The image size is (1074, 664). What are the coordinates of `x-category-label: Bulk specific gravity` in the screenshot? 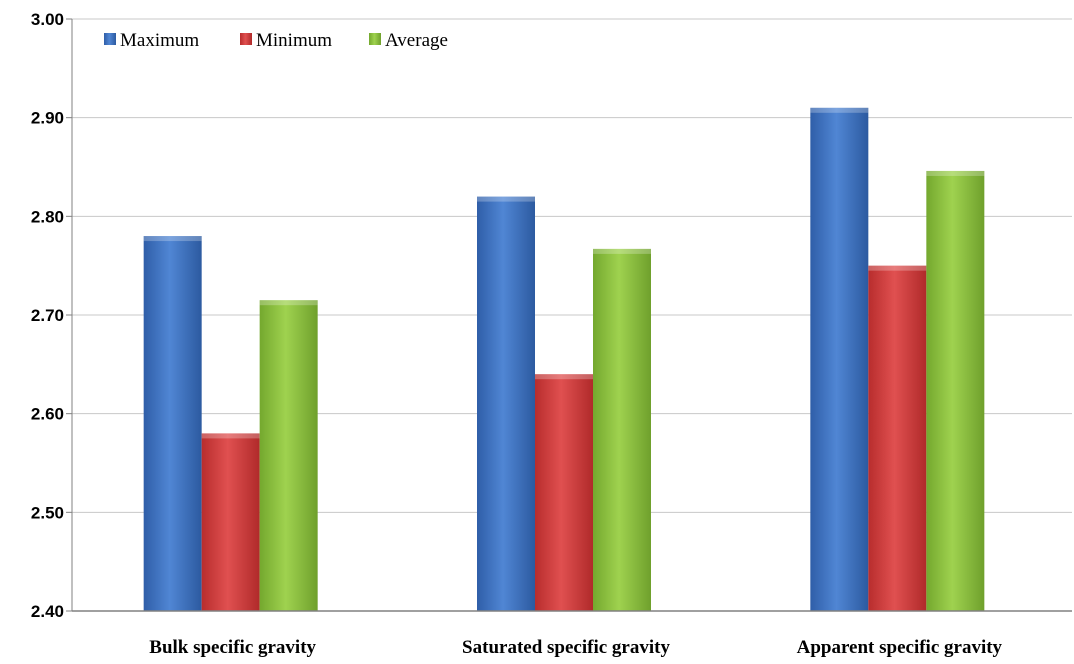 It's located at (232, 647).